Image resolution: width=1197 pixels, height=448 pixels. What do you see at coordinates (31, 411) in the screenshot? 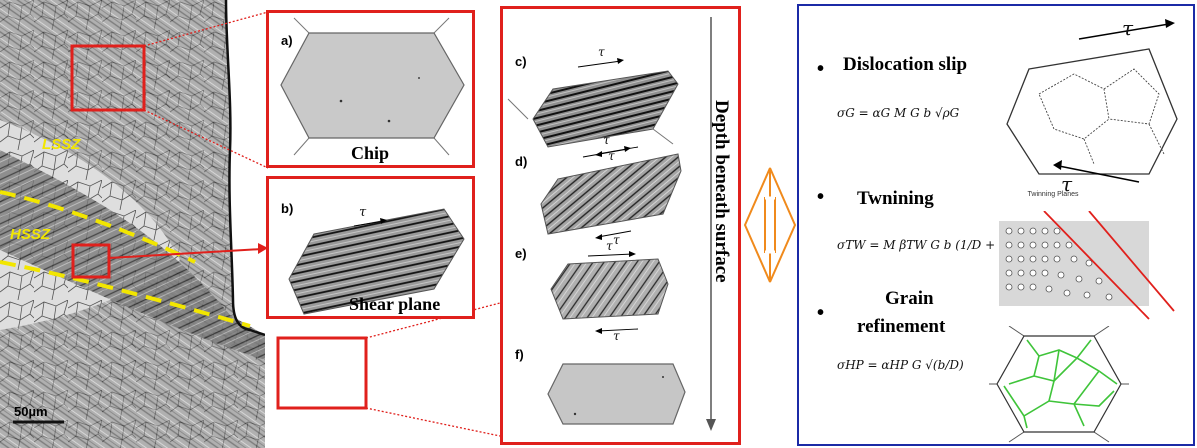
I see `scale-bar-label: 50µm` at bounding box center [31, 411].